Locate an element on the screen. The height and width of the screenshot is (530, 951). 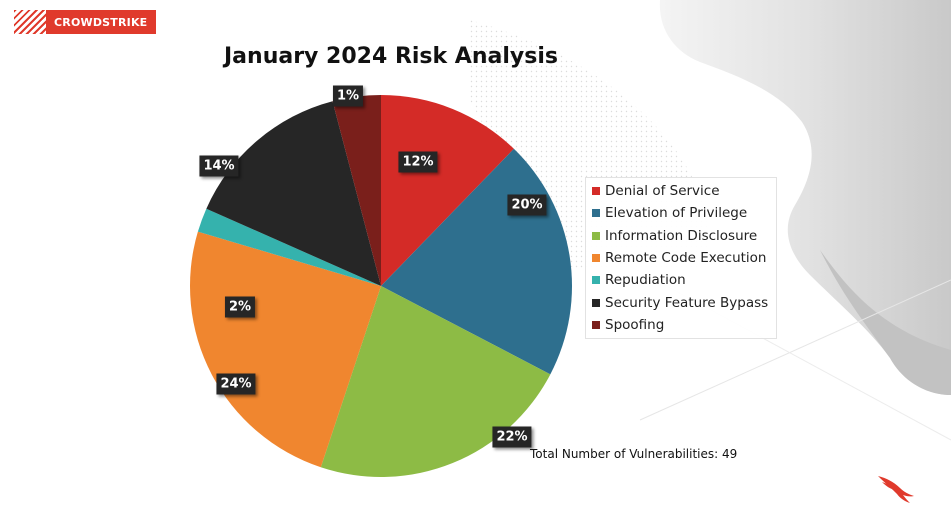
legend-item: Security Feature Bypass is located at coordinates (684, 302).